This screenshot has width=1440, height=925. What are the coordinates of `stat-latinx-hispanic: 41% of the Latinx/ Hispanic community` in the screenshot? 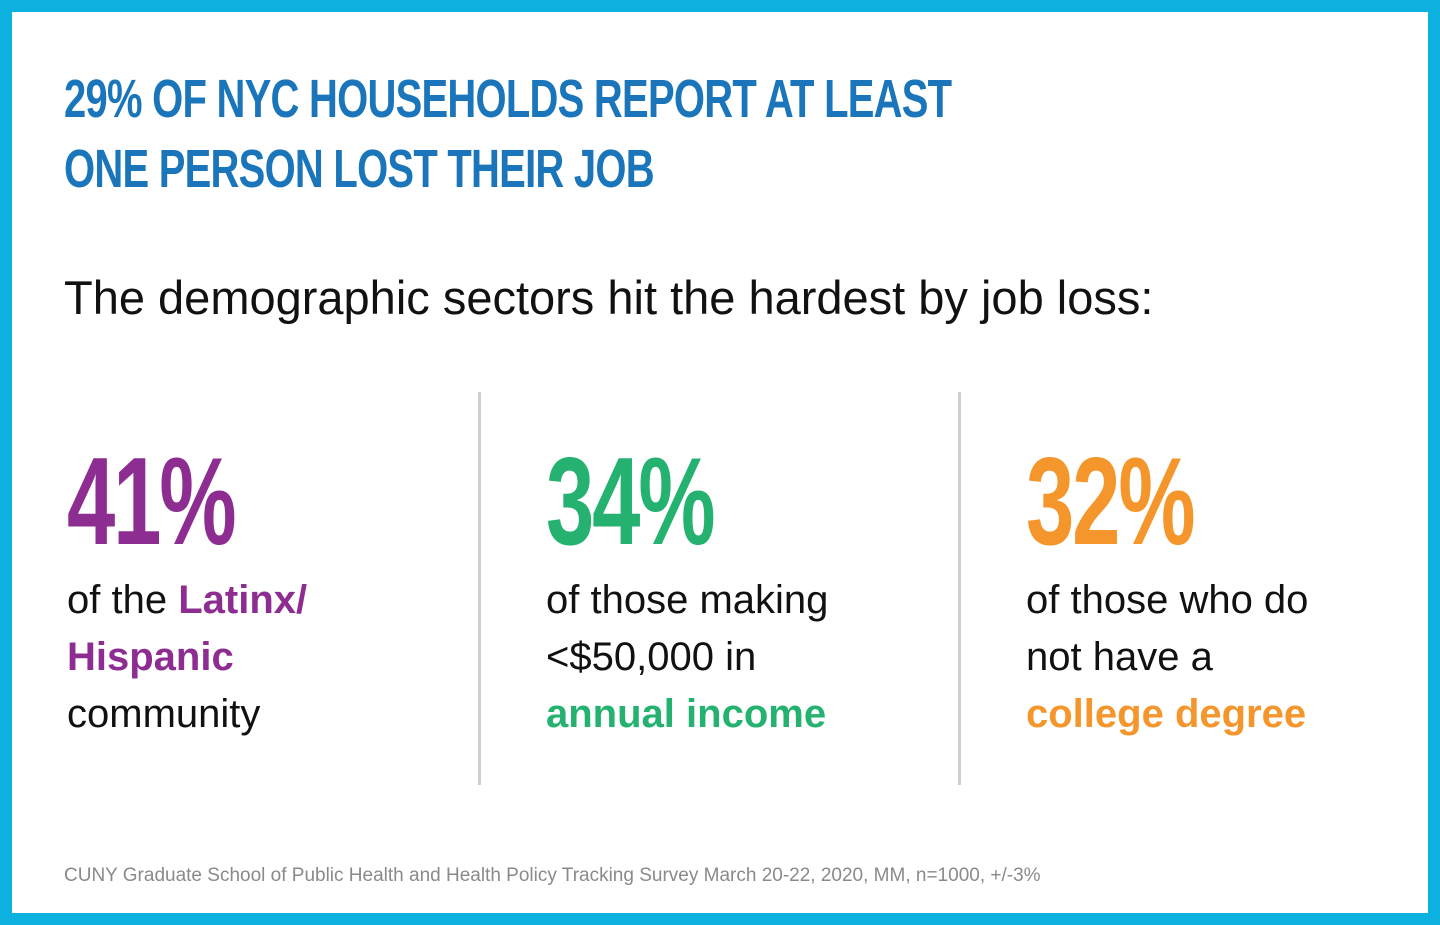 It's located at (267, 587).